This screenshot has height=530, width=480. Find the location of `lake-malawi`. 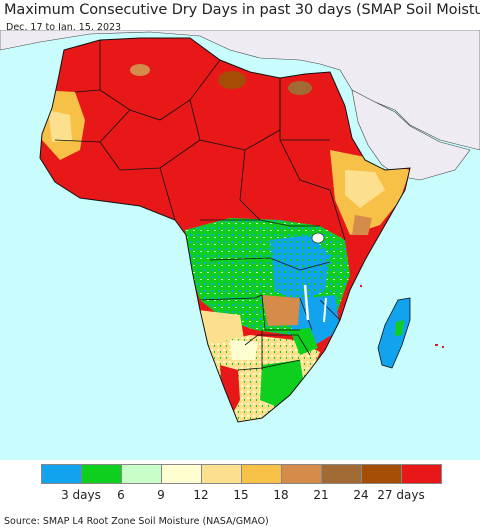

lake-malawi is located at coordinates (325, 310).